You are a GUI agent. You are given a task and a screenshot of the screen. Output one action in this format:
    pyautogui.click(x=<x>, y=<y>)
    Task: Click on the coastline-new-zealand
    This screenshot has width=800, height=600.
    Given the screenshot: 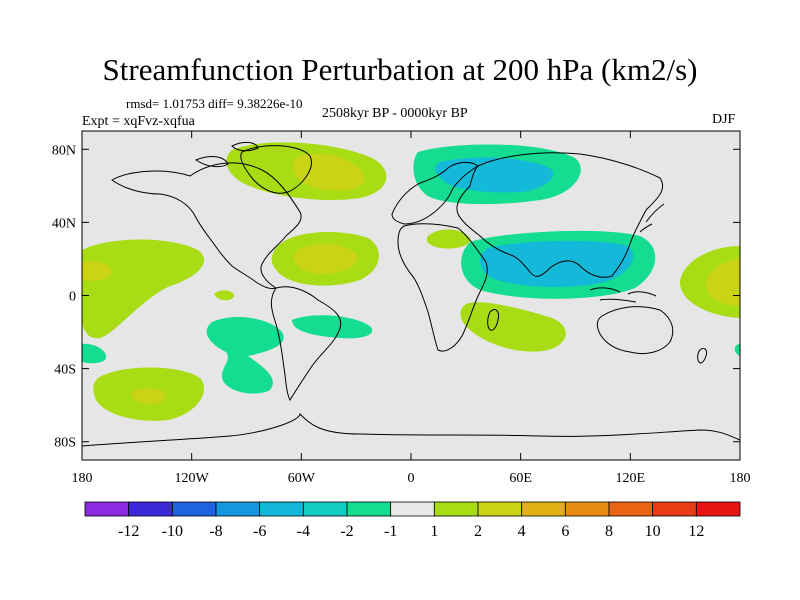 What is the action you would take?
    pyautogui.click(x=702, y=355)
    